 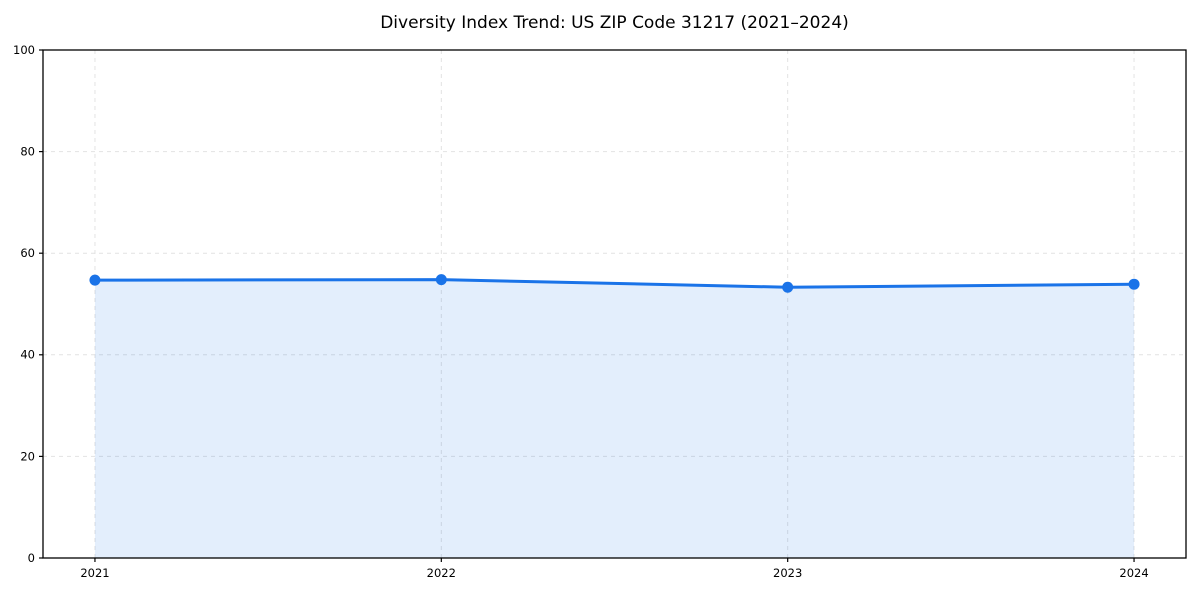 What do you see at coordinates (94, 573) in the screenshot?
I see `x-tick-label: 2021` at bounding box center [94, 573].